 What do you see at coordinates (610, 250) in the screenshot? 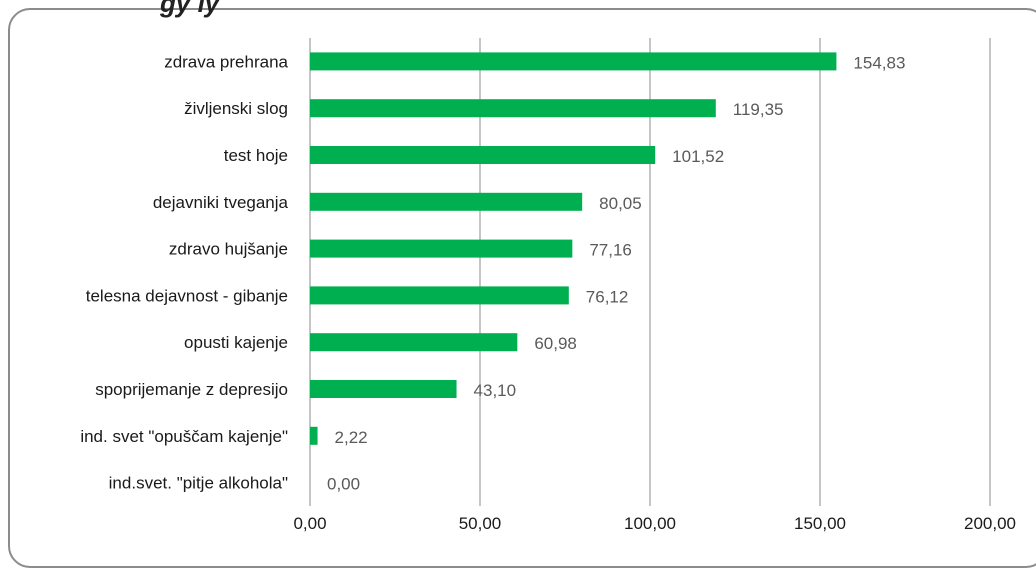
I see `data-label: 77,16` at bounding box center [610, 250].